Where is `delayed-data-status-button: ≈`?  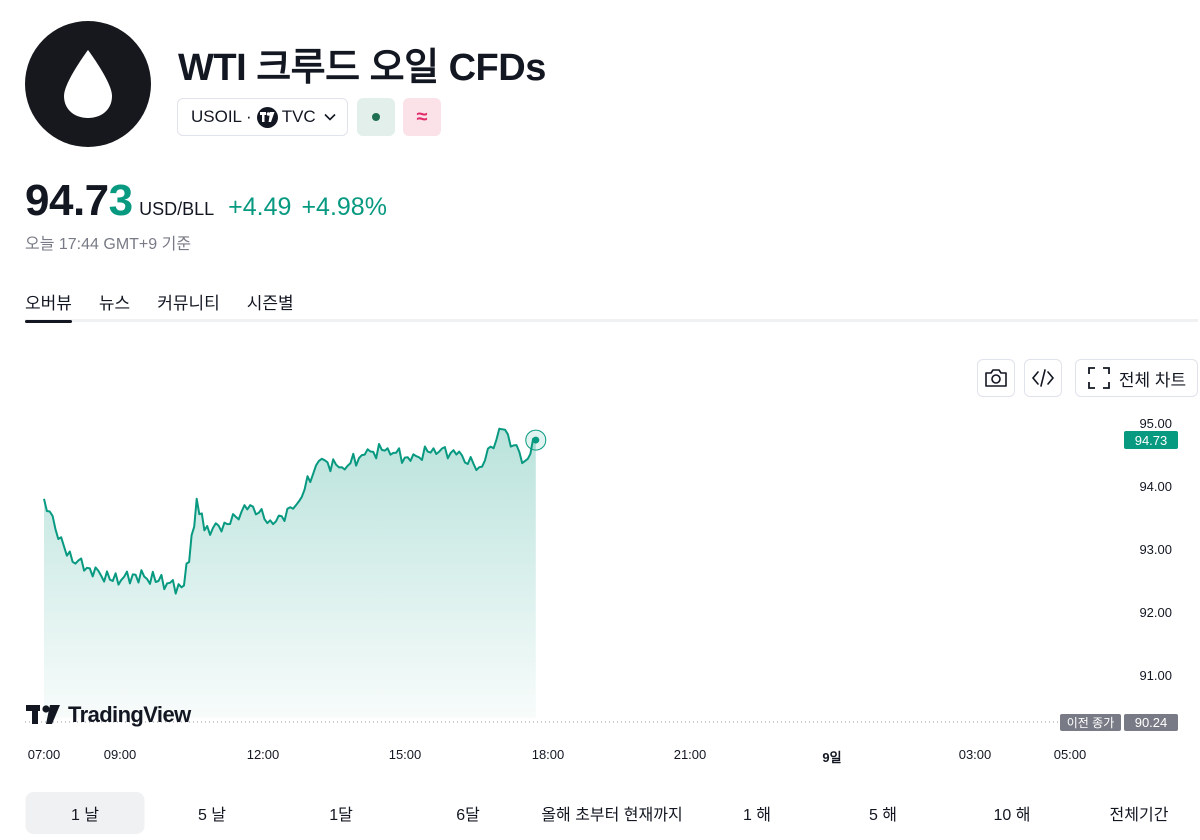 delayed-data-status-button: ≈ is located at coordinates (422, 117).